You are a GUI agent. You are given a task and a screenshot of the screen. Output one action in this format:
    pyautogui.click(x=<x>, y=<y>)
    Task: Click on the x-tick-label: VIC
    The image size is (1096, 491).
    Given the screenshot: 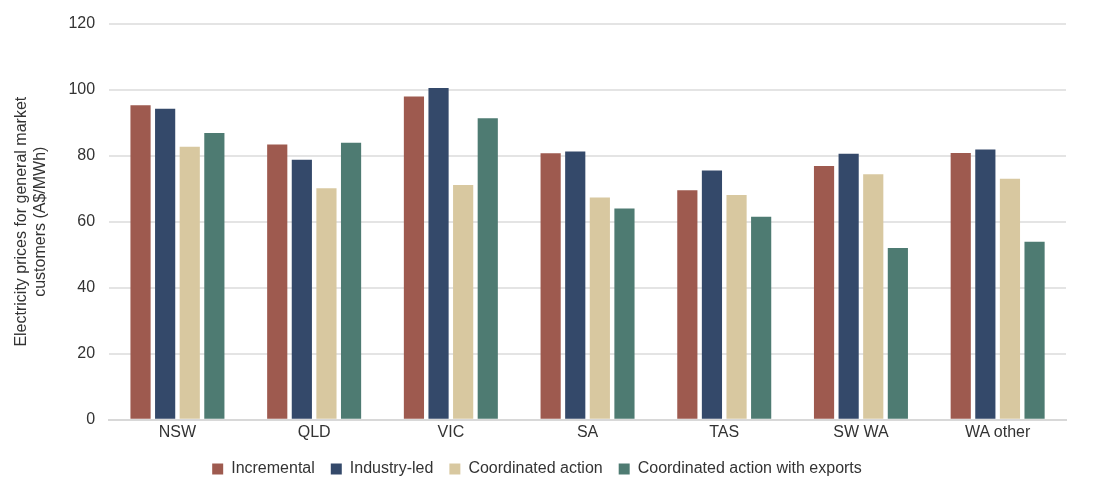 What is the action you would take?
    pyautogui.click(x=451, y=431)
    